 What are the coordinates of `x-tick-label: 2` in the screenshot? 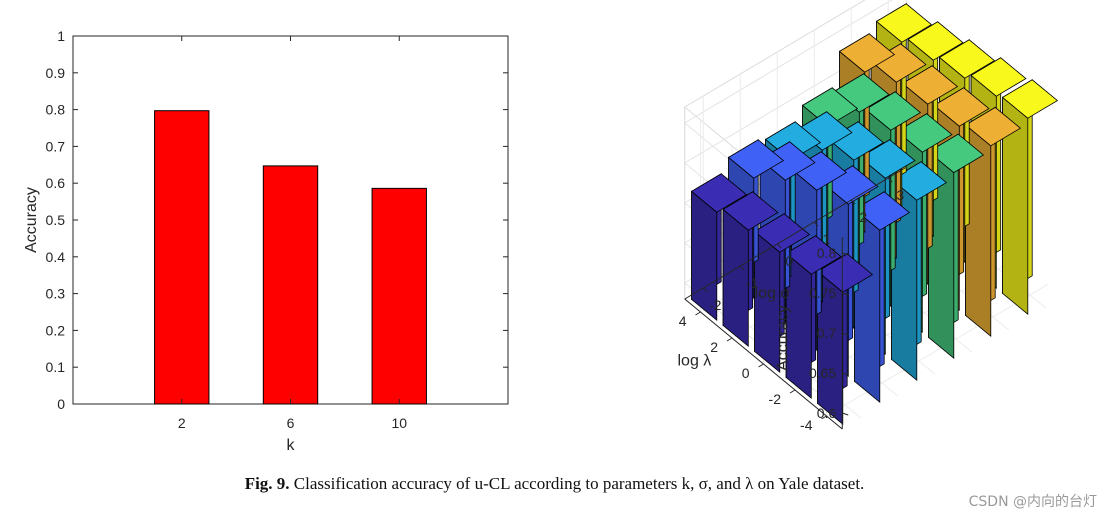 It's located at (182, 423).